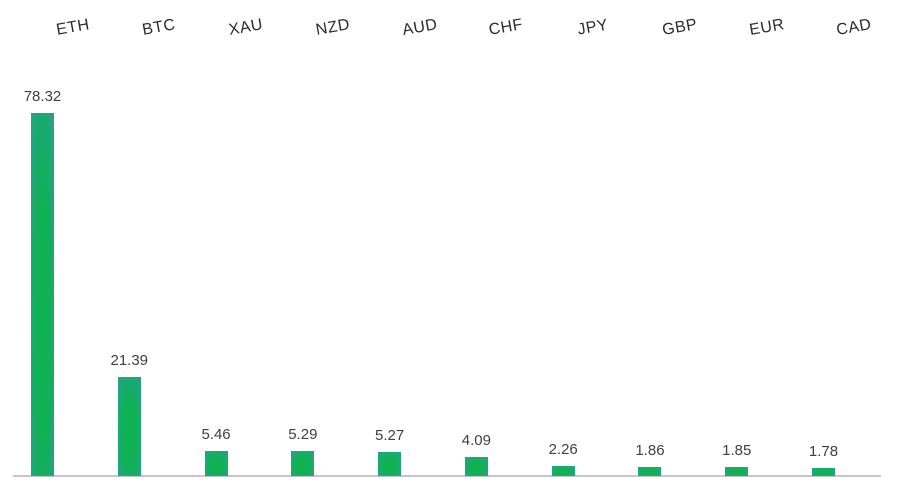 This screenshot has width=920, height=494. Describe the element at coordinates (42, 96) in the screenshot. I see `bar-value-label: 78.32` at that location.